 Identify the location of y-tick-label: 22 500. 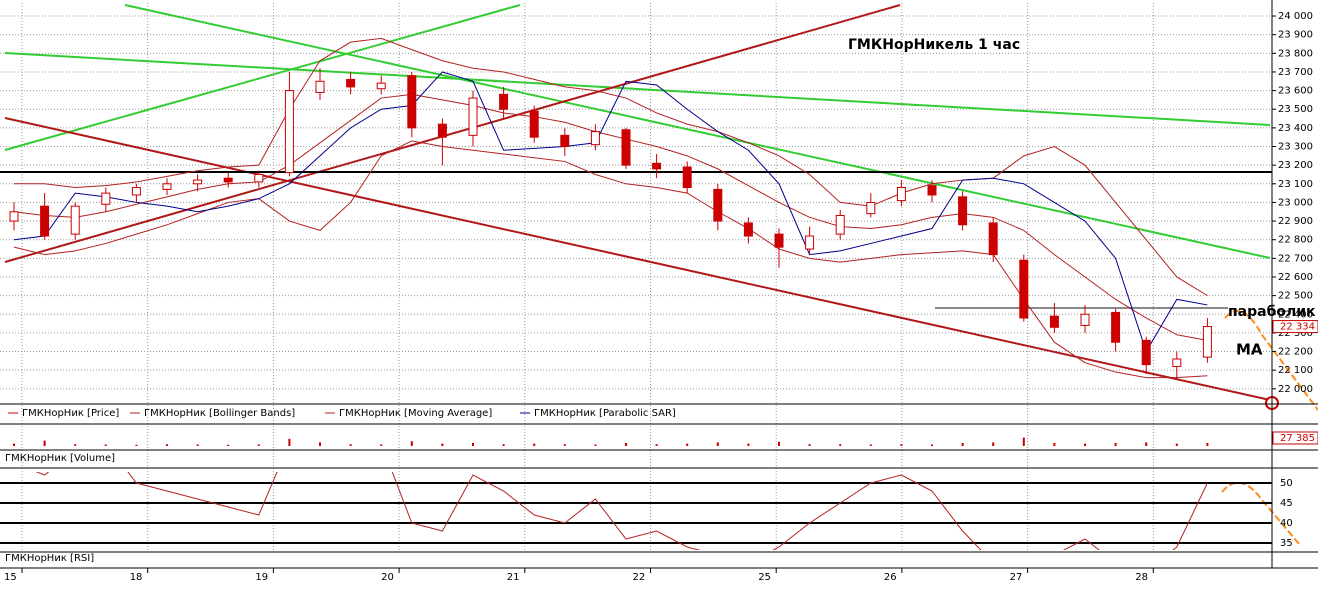
(1295, 296).